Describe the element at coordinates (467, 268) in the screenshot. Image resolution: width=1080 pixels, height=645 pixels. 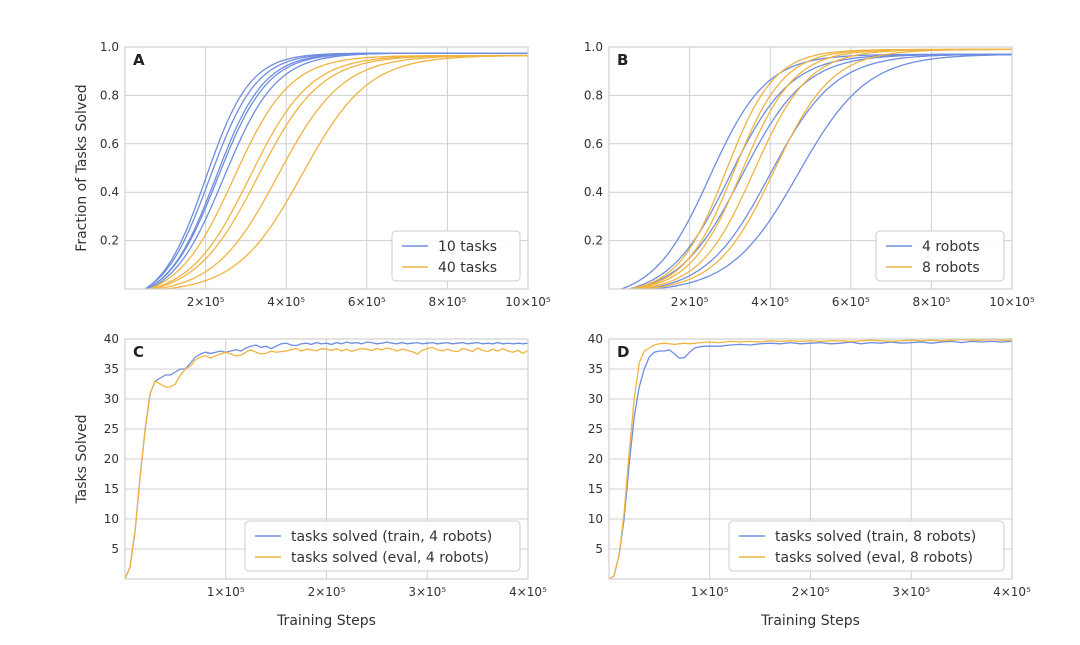
I see `legend-label: 40 tasks` at that location.